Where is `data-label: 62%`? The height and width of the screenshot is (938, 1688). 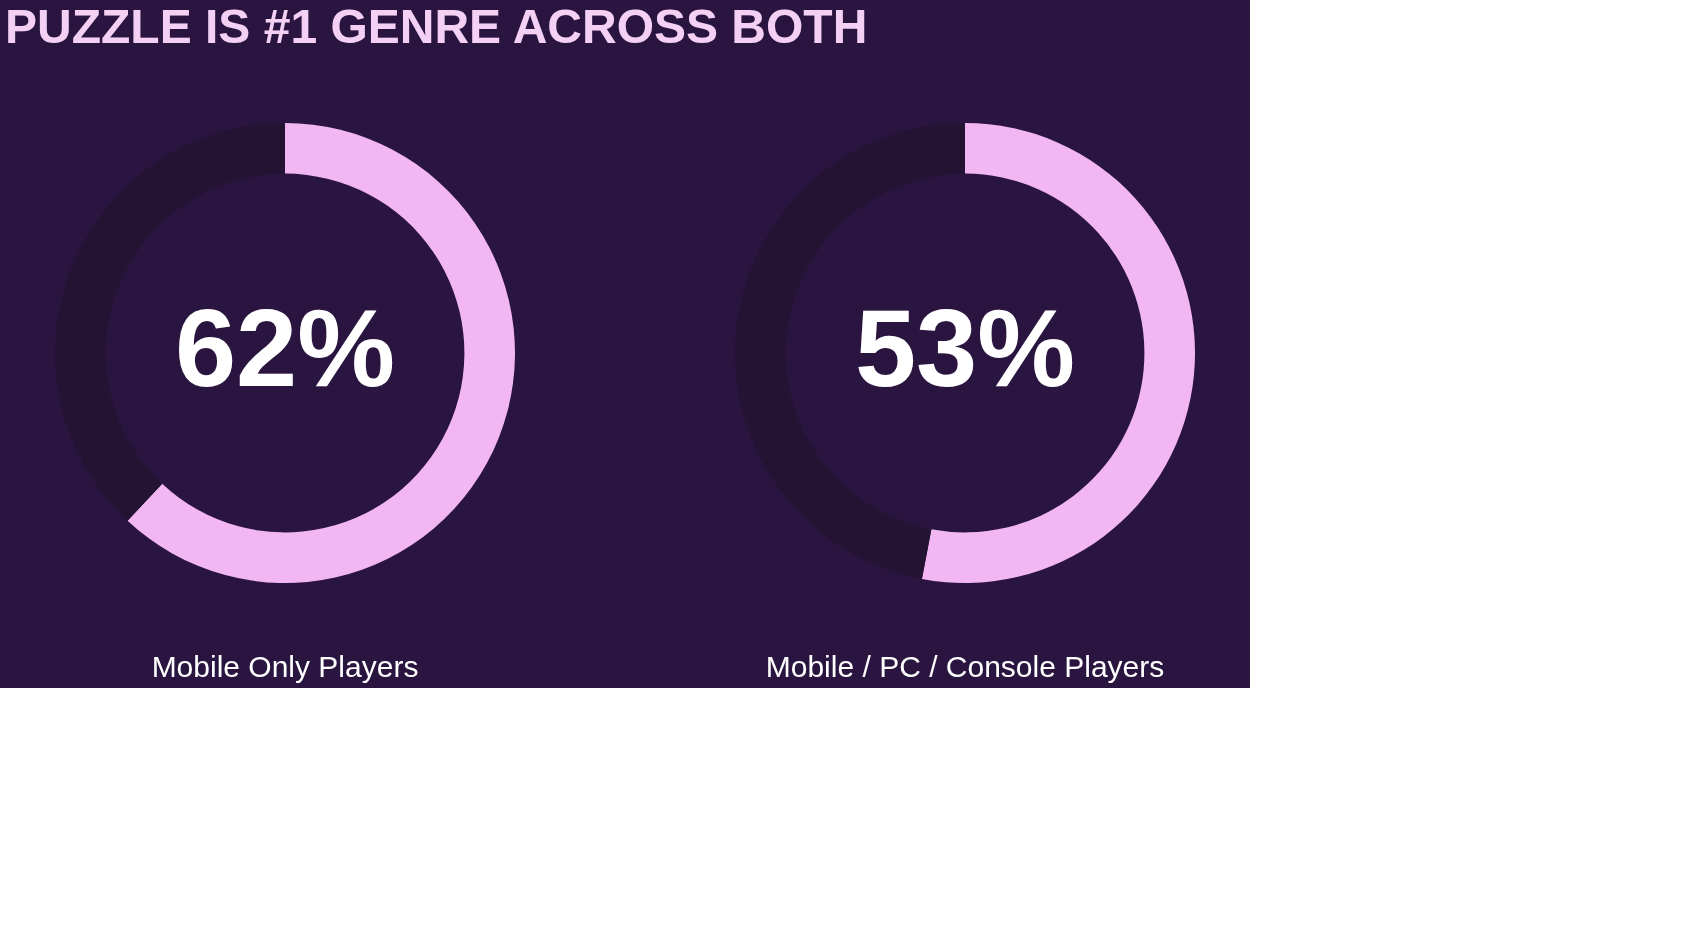
data-label: 62% is located at coordinates (285, 347).